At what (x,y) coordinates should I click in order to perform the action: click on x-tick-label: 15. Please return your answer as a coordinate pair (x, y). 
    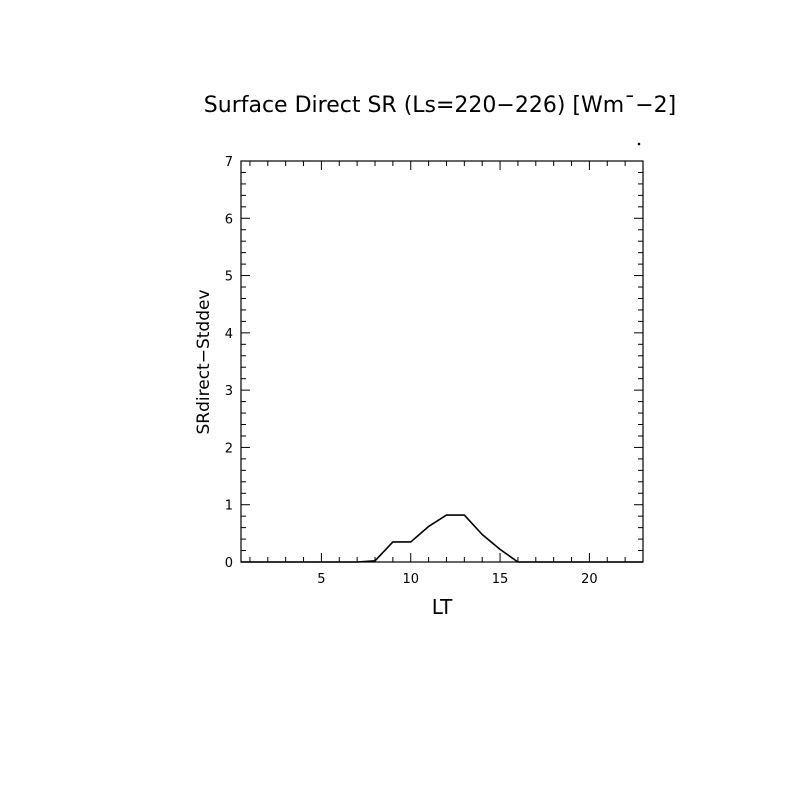
    Looking at the image, I should click on (500, 579).